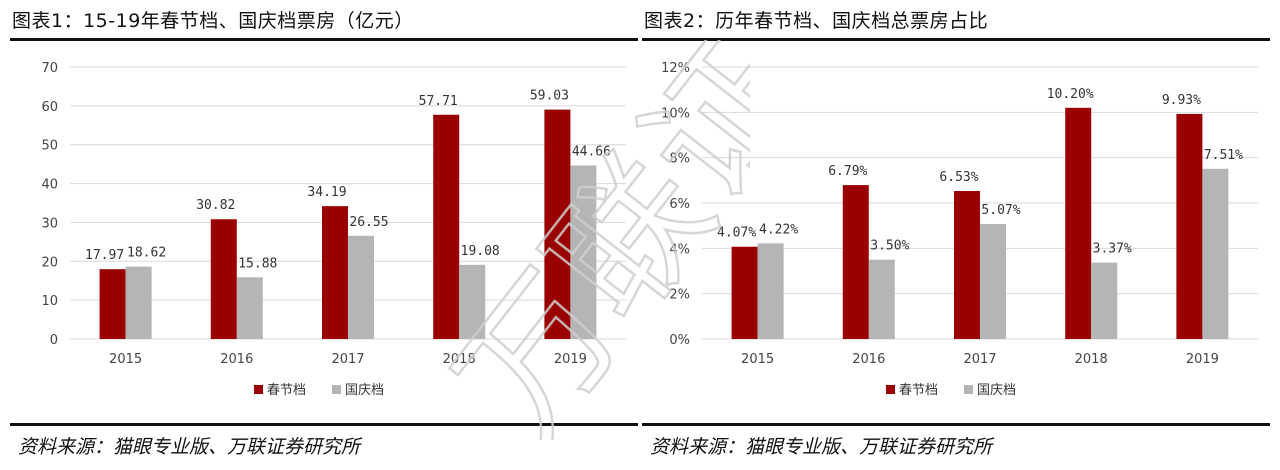  Describe the element at coordinates (257, 263) in the screenshot. I see `data-label: 15.88` at that location.